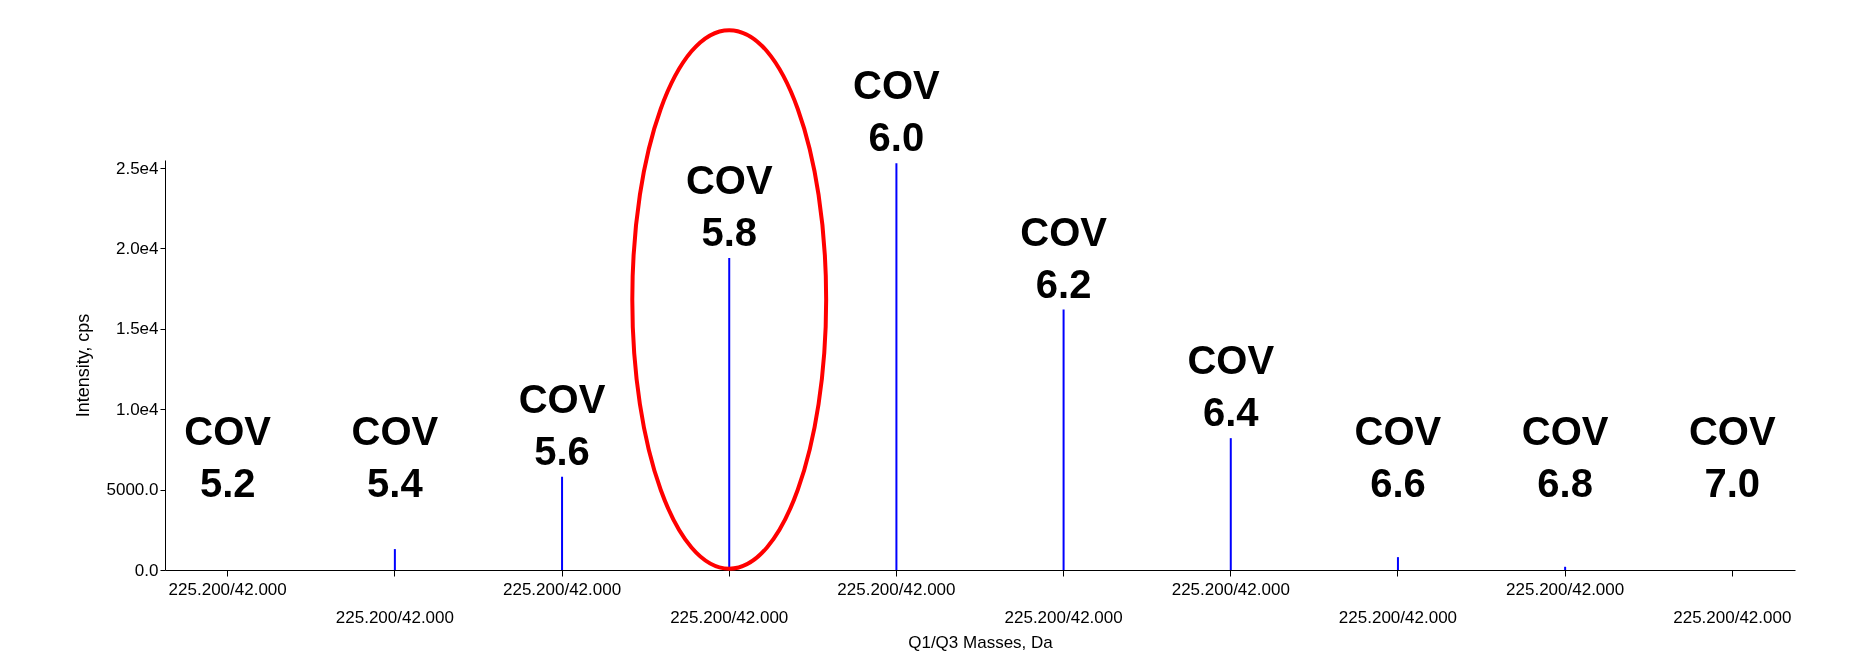 The image size is (1849, 663). Describe the element at coordinates (137, 329) in the screenshot. I see `y-tick-label: 1.5e4` at that location.